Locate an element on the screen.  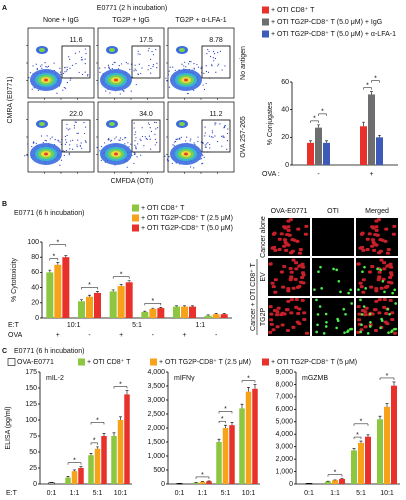
chart-title: E0771 (6 h incubation) is located at coordinates (49, 213).